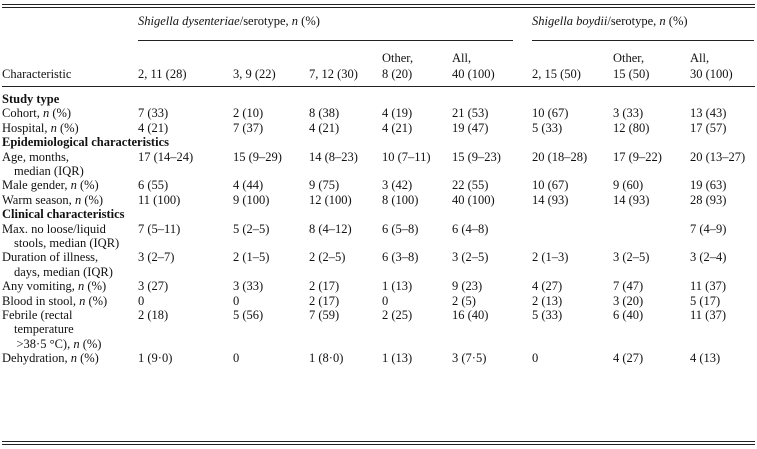 Image resolution: width=757 pixels, height=449 pixels. I want to click on table-cell: 1 (9·0), so click(155, 358).